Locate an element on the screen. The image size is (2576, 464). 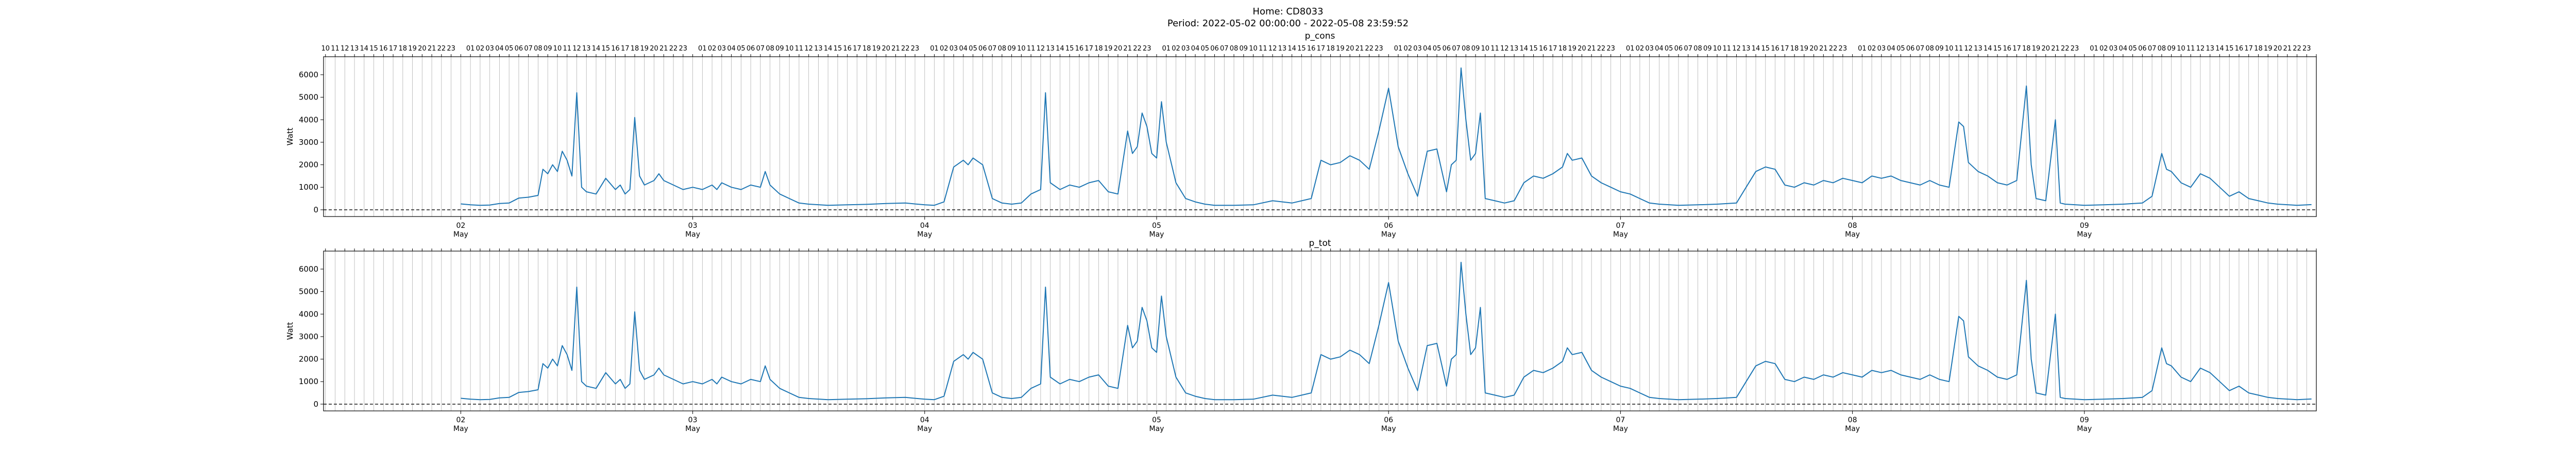
y-tick-label: 4000 is located at coordinates (308, 314).